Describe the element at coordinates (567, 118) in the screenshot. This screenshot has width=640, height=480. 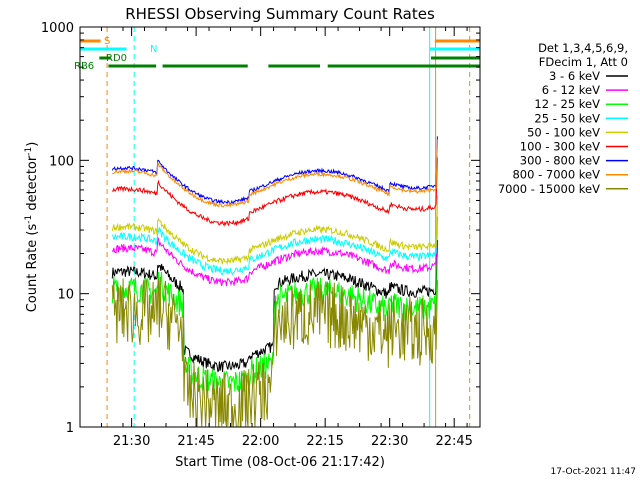
I see `legend-entry-label: 25 - 50 keV` at that location.